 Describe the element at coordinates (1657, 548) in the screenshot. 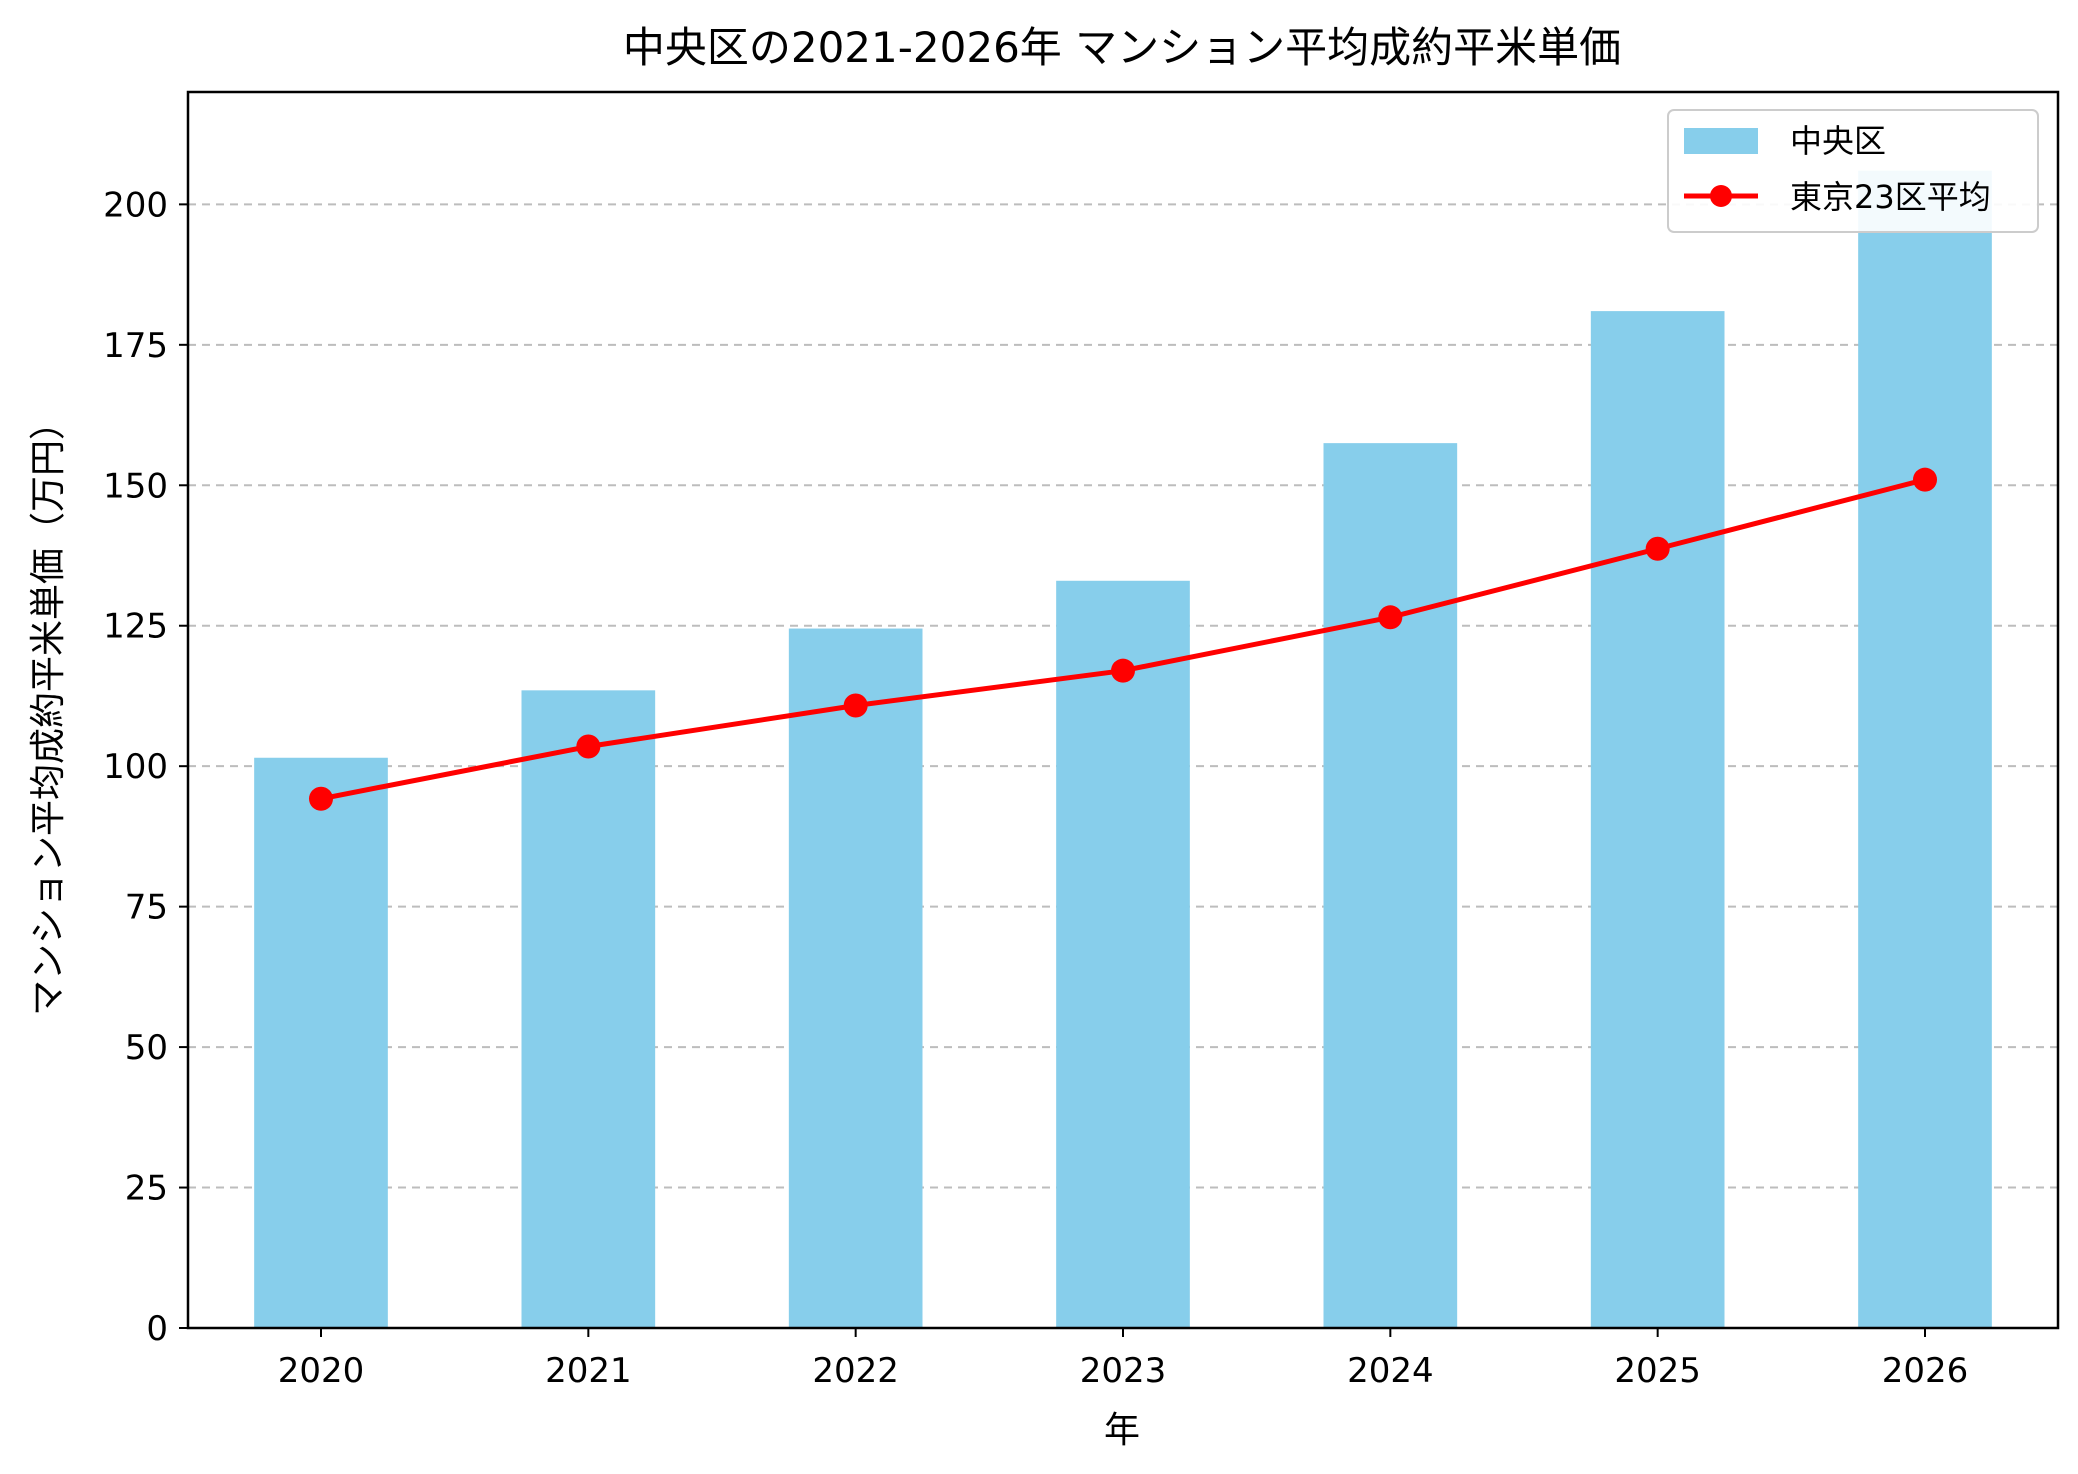

I see `line-point-2025` at that location.